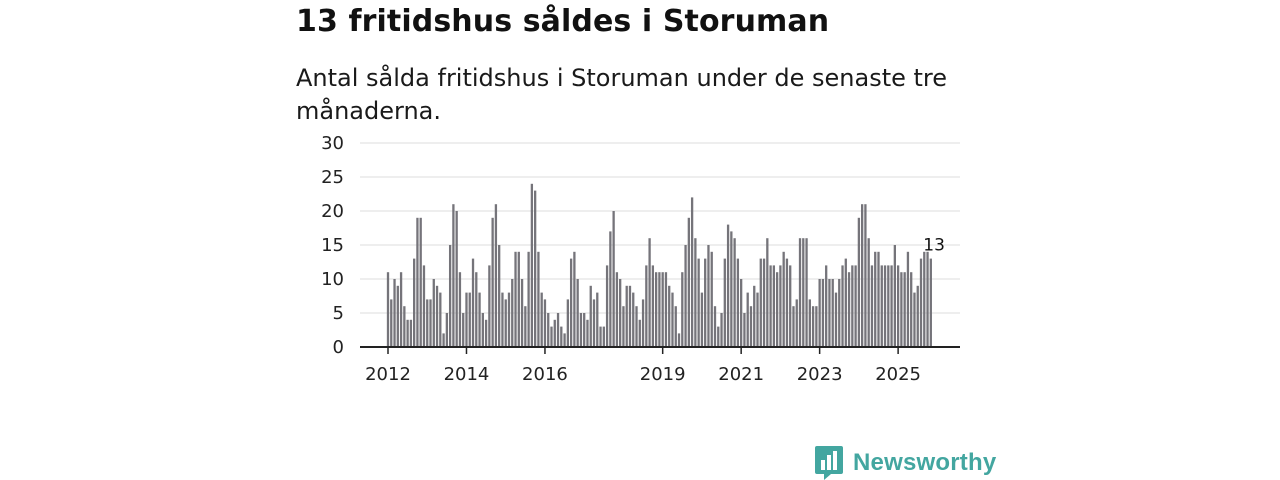 This screenshot has width=1280, height=480. Describe the element at coordinates (905, 463) in the screenshot. I see `newsworthy-logo: Newsworthy` at that location.